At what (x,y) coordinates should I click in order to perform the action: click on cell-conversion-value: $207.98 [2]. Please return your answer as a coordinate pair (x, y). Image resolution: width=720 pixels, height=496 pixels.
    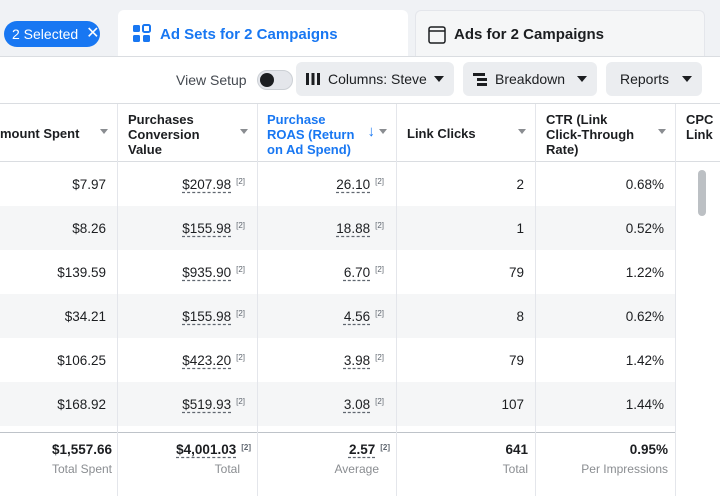
    Looking at the image, I should click on (188, 184).